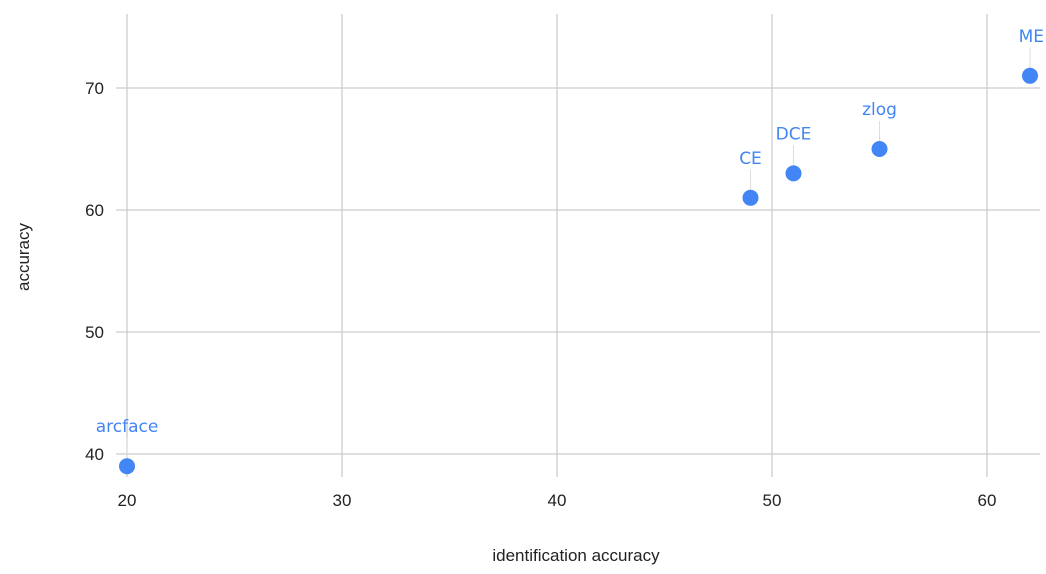  What do you see at coordinates (127, 500) in the screenshot?
I see `x-tick-label: 20` at bounding box center [127, 500].